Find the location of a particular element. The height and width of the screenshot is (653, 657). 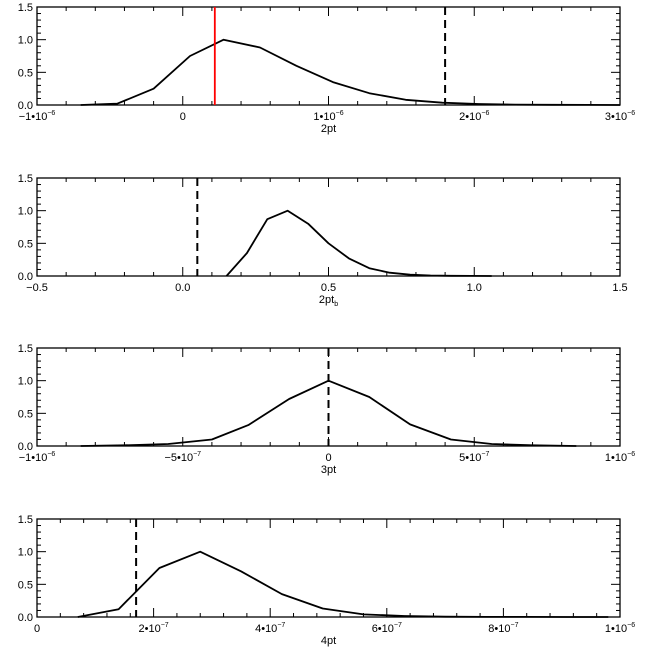

x-tick-label: 0.5 is located at coordinates (328, 288).